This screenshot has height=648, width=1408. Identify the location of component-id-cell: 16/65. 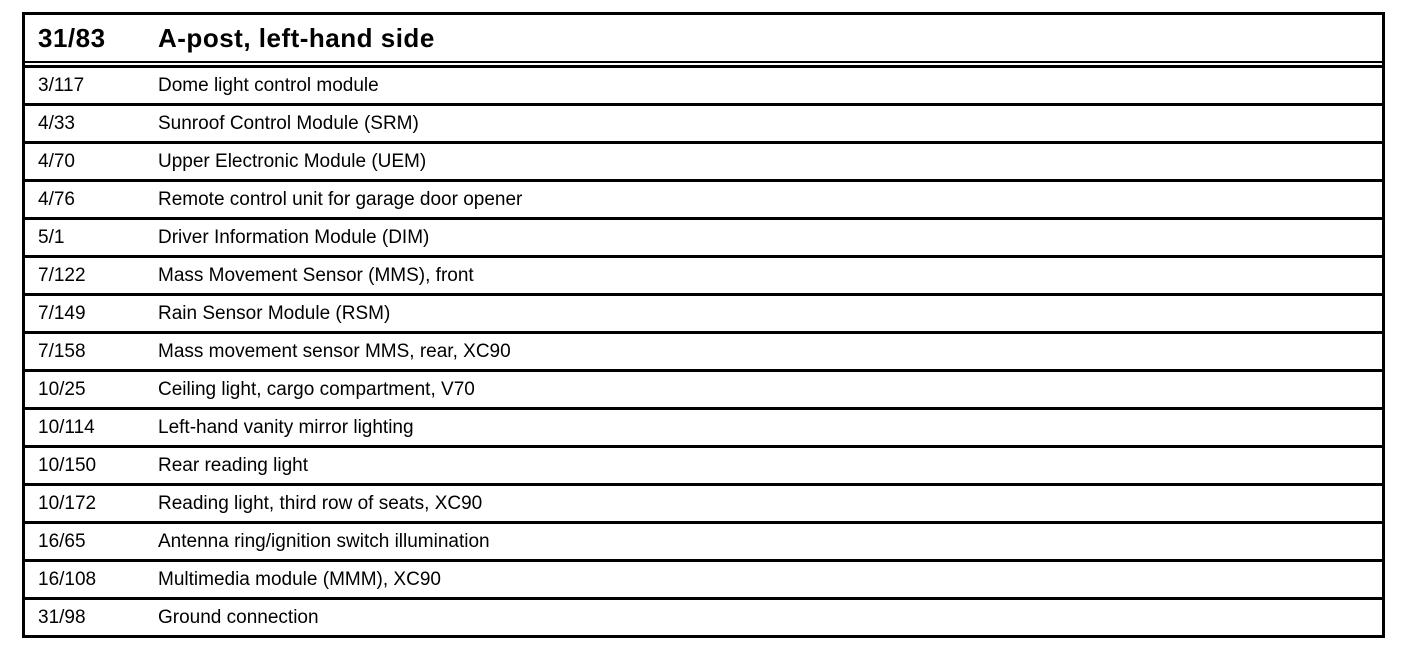
(62, 541).